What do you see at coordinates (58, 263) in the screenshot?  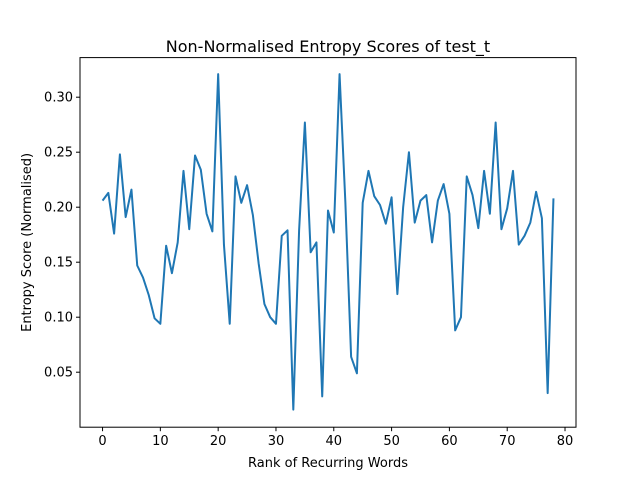 I see `y-tick-label: 0.15` at bounding box center [58, 263].